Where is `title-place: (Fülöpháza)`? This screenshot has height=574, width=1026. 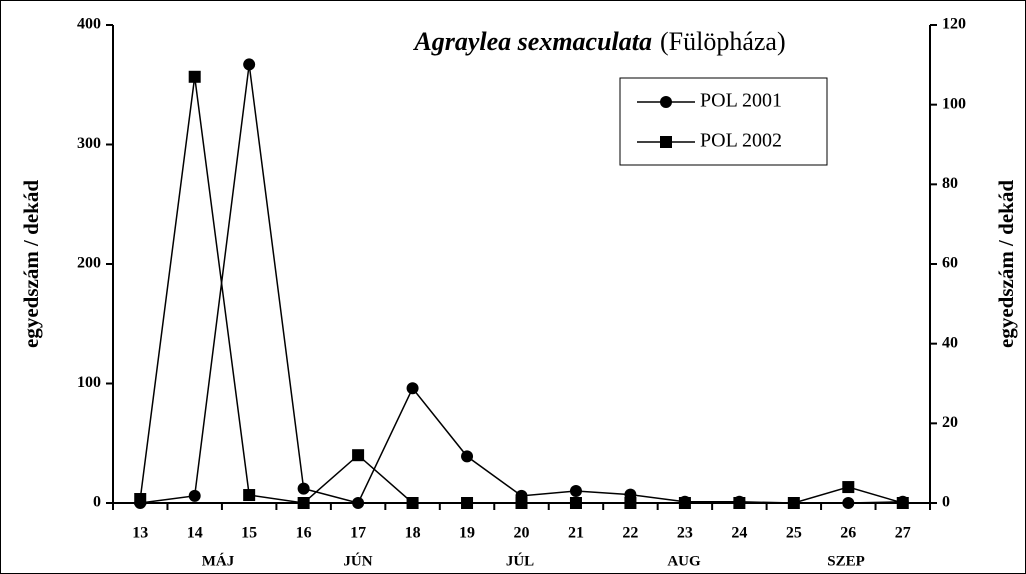
title-place: (Fülöpháza) is located at coordinates (723, 41).